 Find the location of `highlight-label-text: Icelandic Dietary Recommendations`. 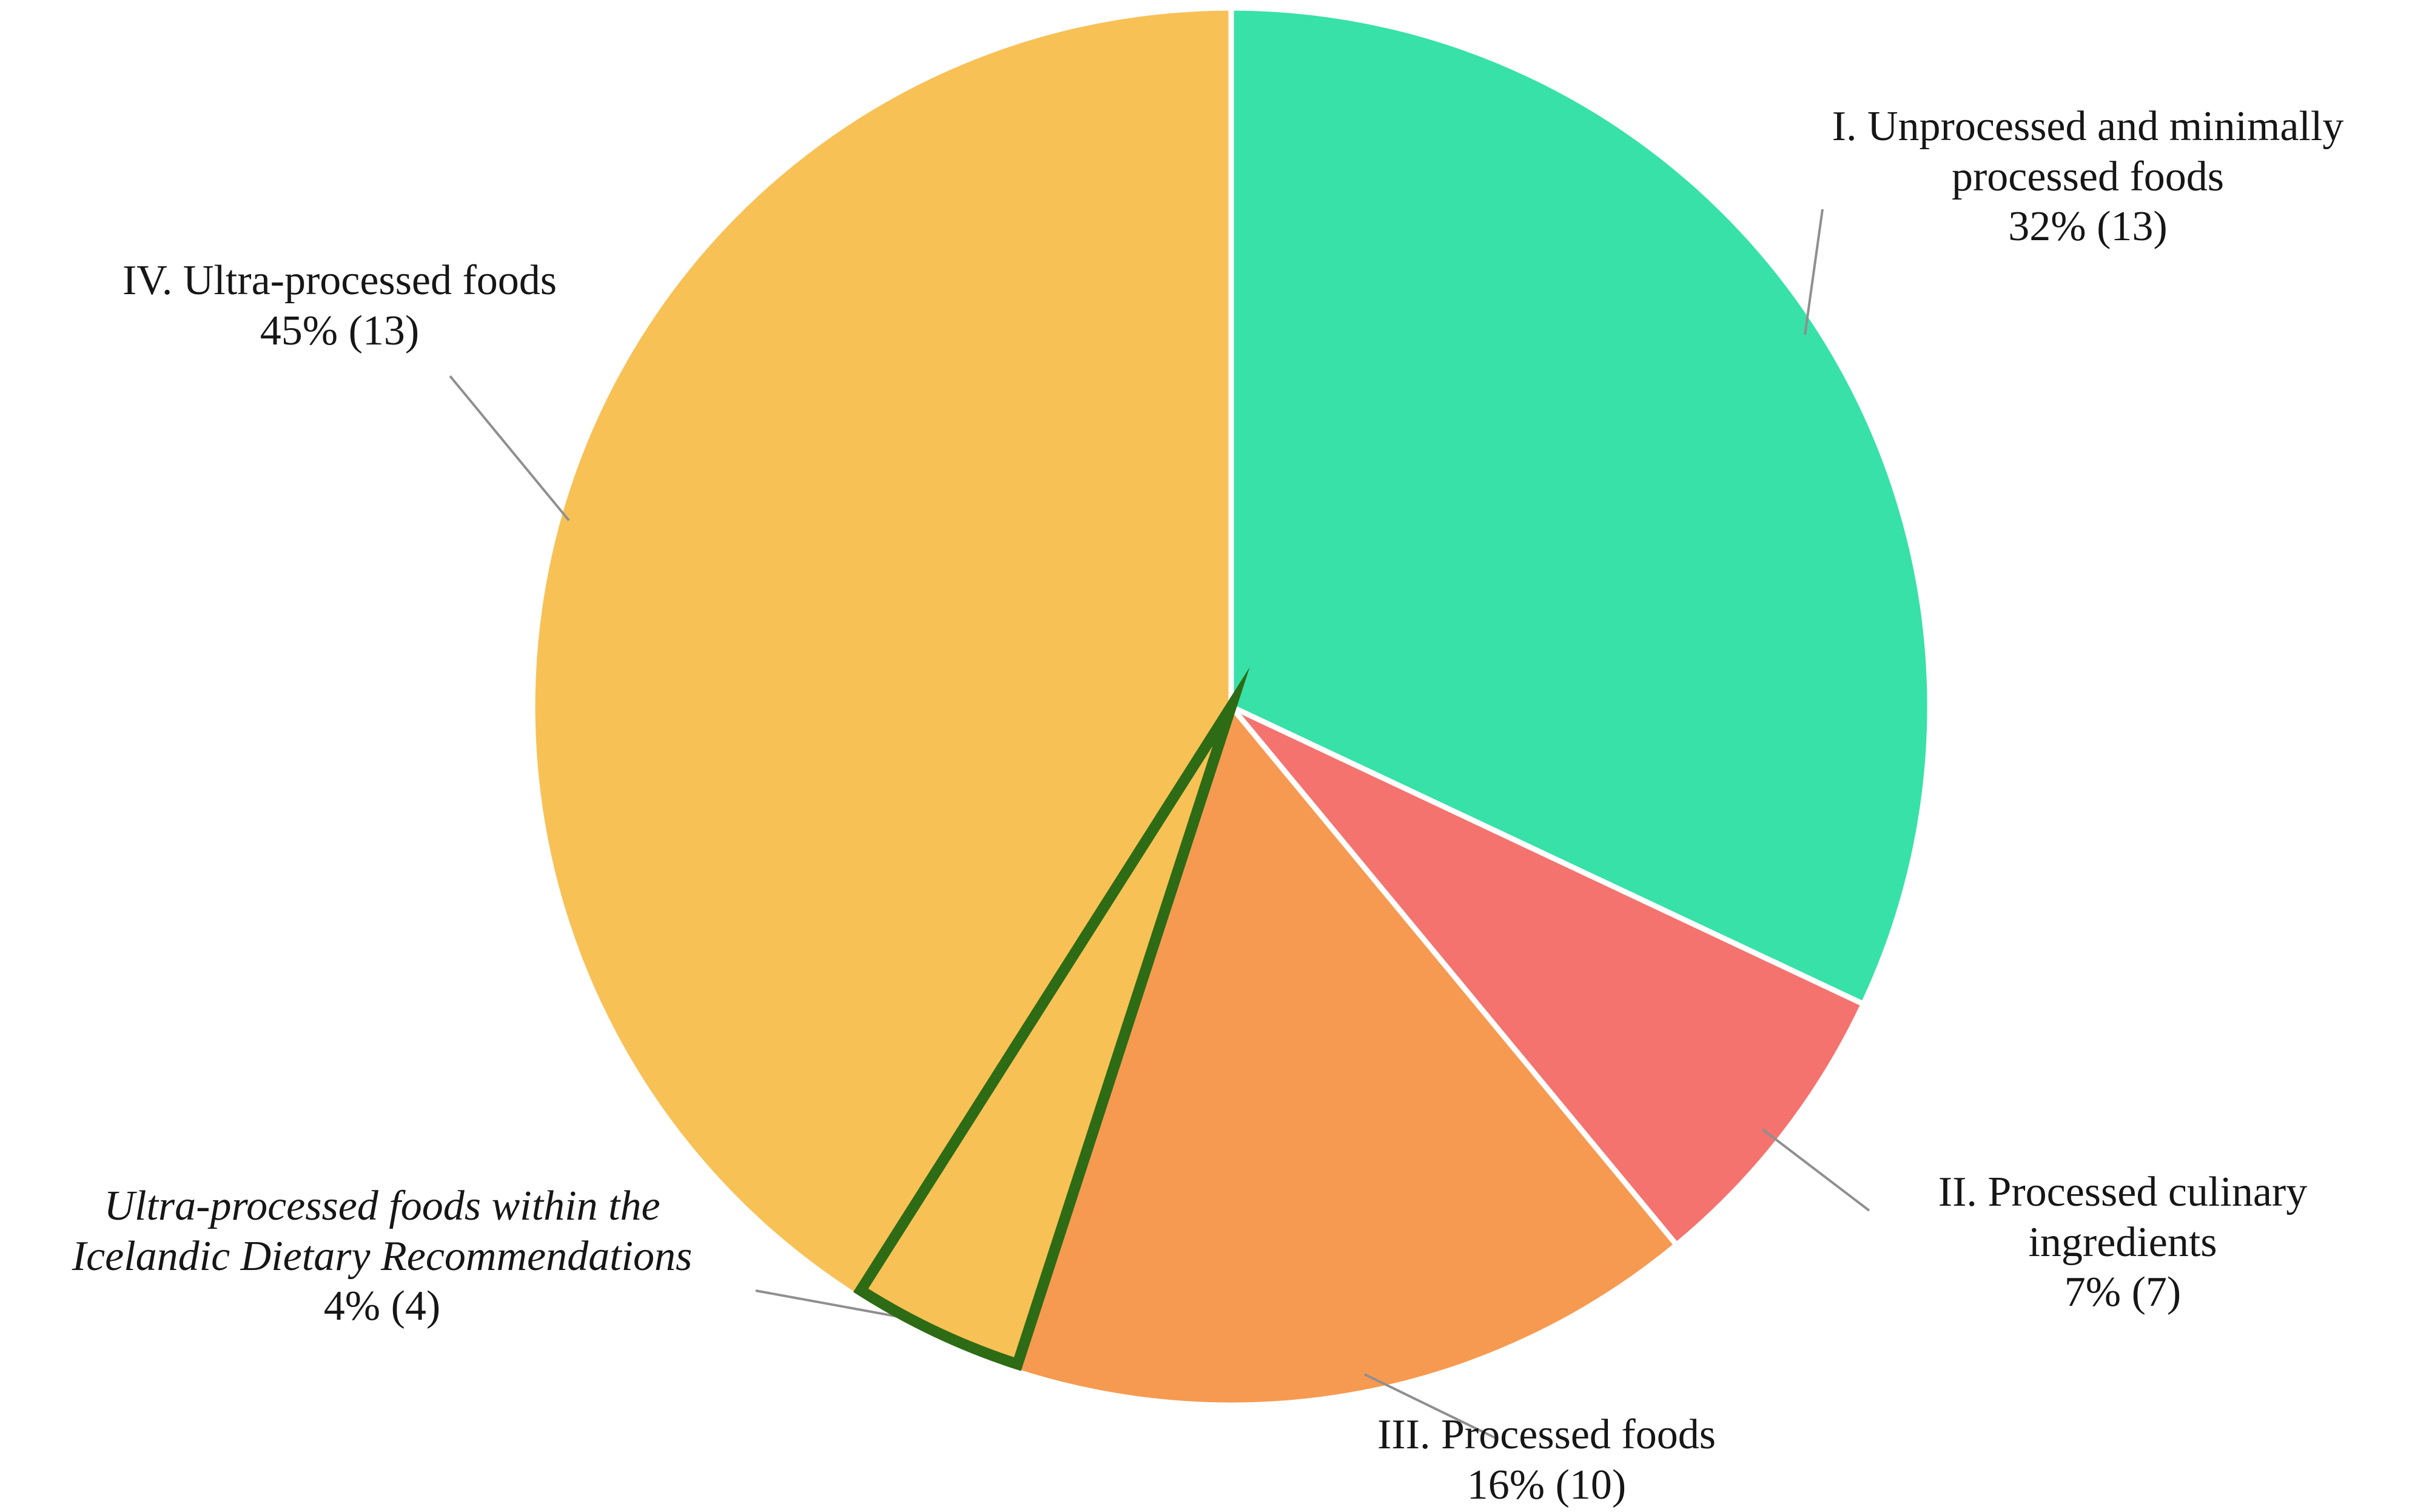

highlight-label-text: Icelandic Dietary Recommendations is located at coordinates (383, 1256).